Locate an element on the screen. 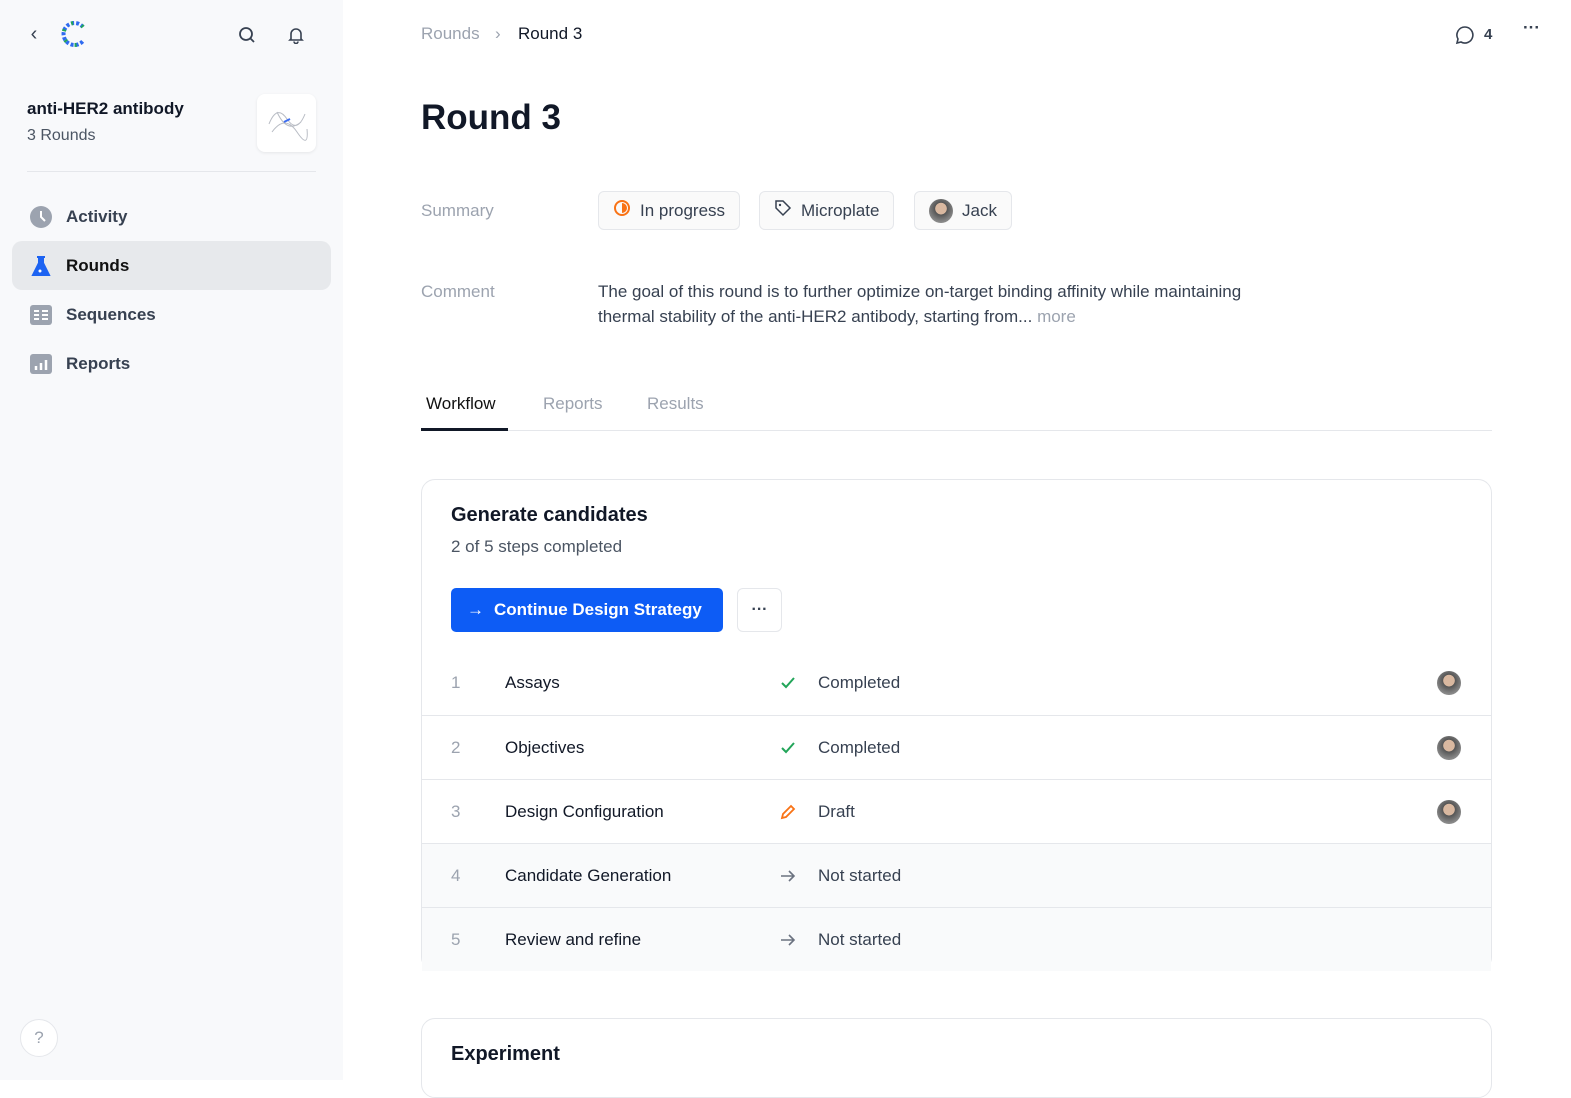  tab-workflow: Workflow is located at coordinates (461, 403).